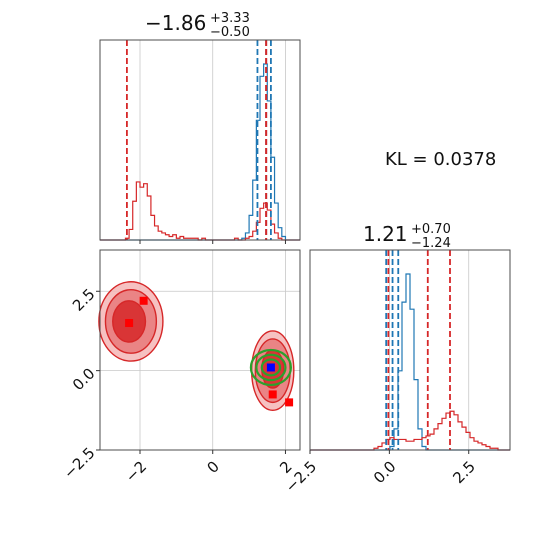 Image resolution: width=550 pixels, height=550 pixels. I want to click on param1-title-plus: +3.33, so click(230, 18).